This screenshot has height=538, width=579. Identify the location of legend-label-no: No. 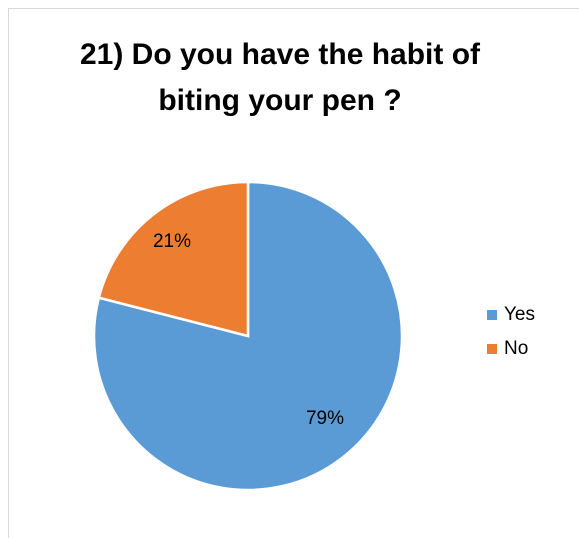
(516, 348).